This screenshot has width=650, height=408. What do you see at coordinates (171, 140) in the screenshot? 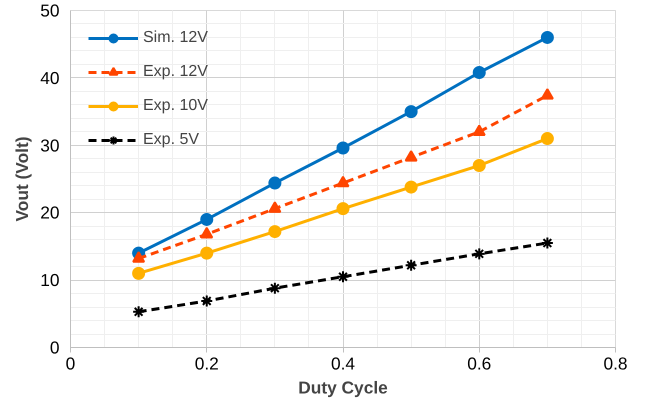
I see `legend-label: Exp. 5V` at bounding box center [171, 140].